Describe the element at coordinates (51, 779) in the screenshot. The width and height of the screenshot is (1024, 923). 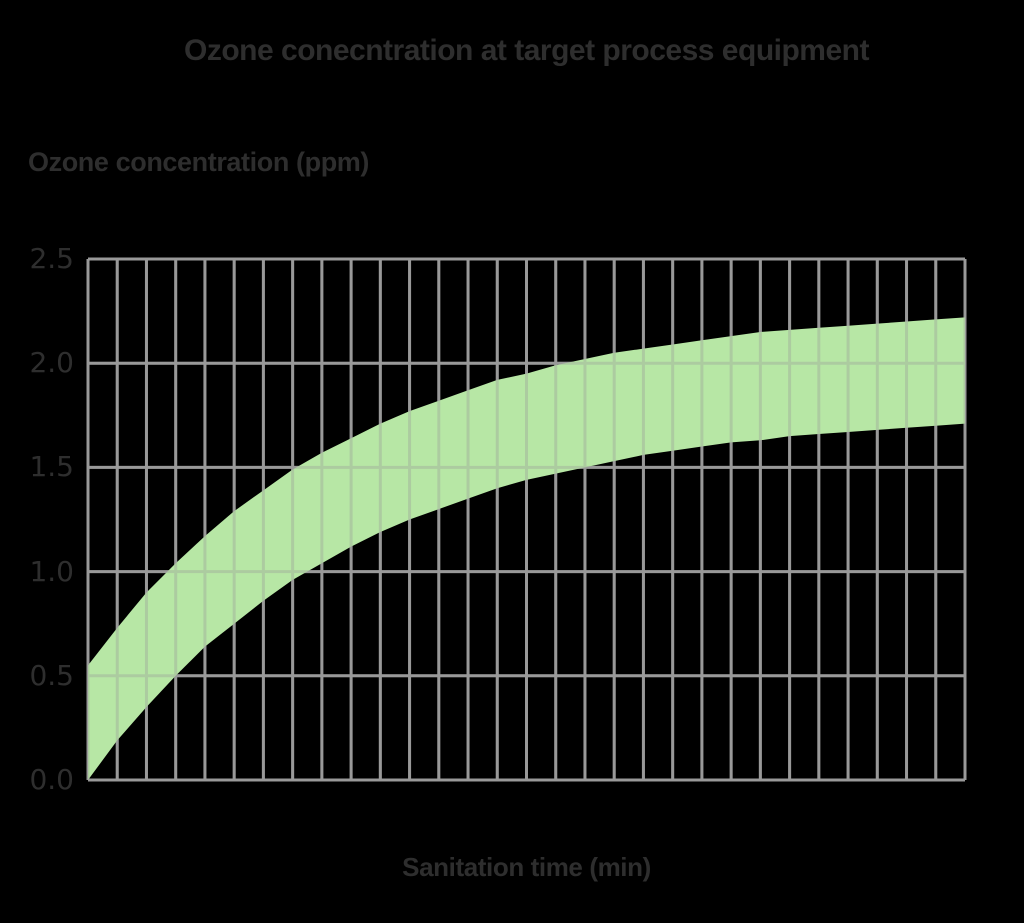
I see `y-tick-label: 0.0` at that location.